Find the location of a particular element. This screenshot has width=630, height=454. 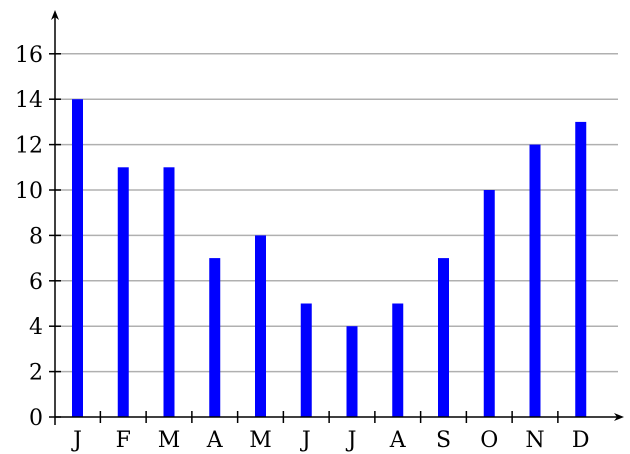

y-tick-label-12: 12 is located at coordinates (29, 146).